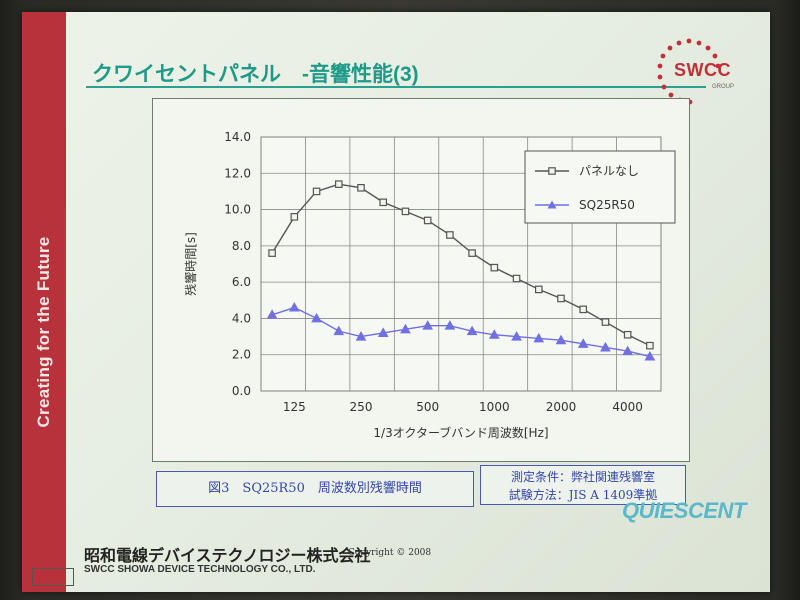  Describe the element at coordinates (396, 87) in the screenshot. I see `title-underline` at that location.